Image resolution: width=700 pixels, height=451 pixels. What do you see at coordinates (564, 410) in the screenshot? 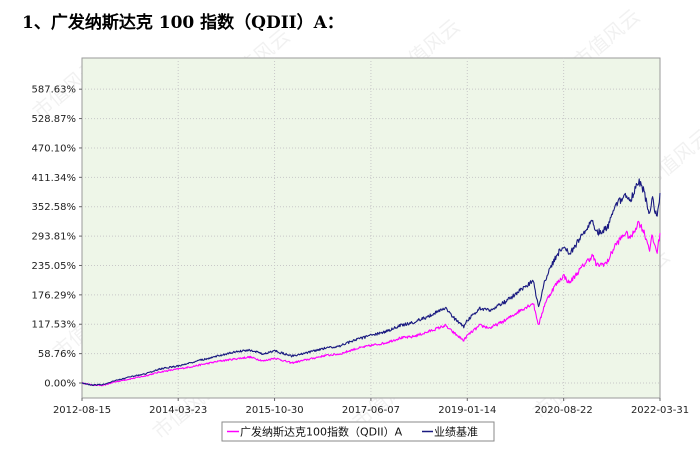
I see `x-tick-label: 2020-08-22` at bounding box center [564, 410].